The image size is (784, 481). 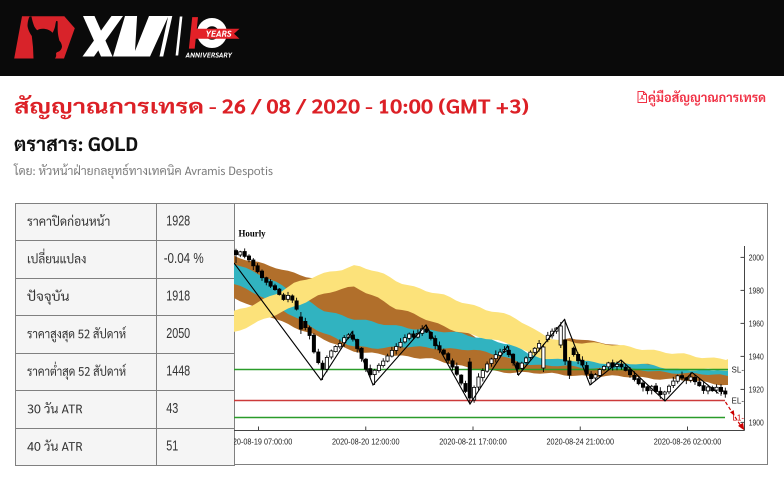 What do you see at coordinates (253, 234) in the screenshot?
I see `svg-text: Hourly` at bounding box center [253, 234].